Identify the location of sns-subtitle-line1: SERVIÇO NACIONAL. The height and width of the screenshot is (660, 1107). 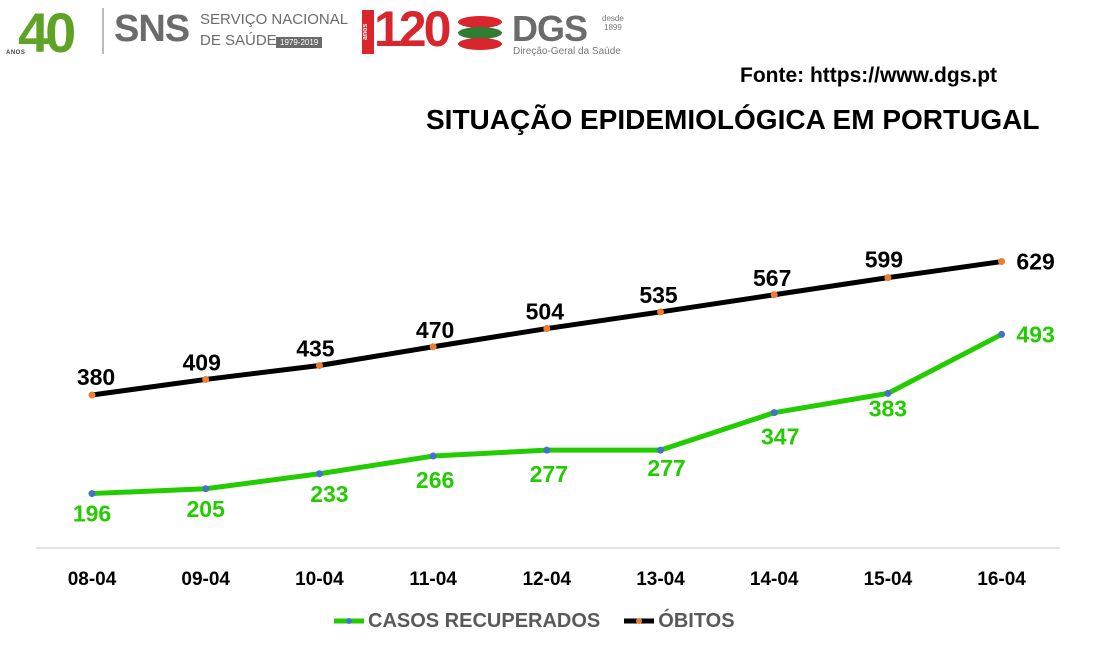
(274, 19).